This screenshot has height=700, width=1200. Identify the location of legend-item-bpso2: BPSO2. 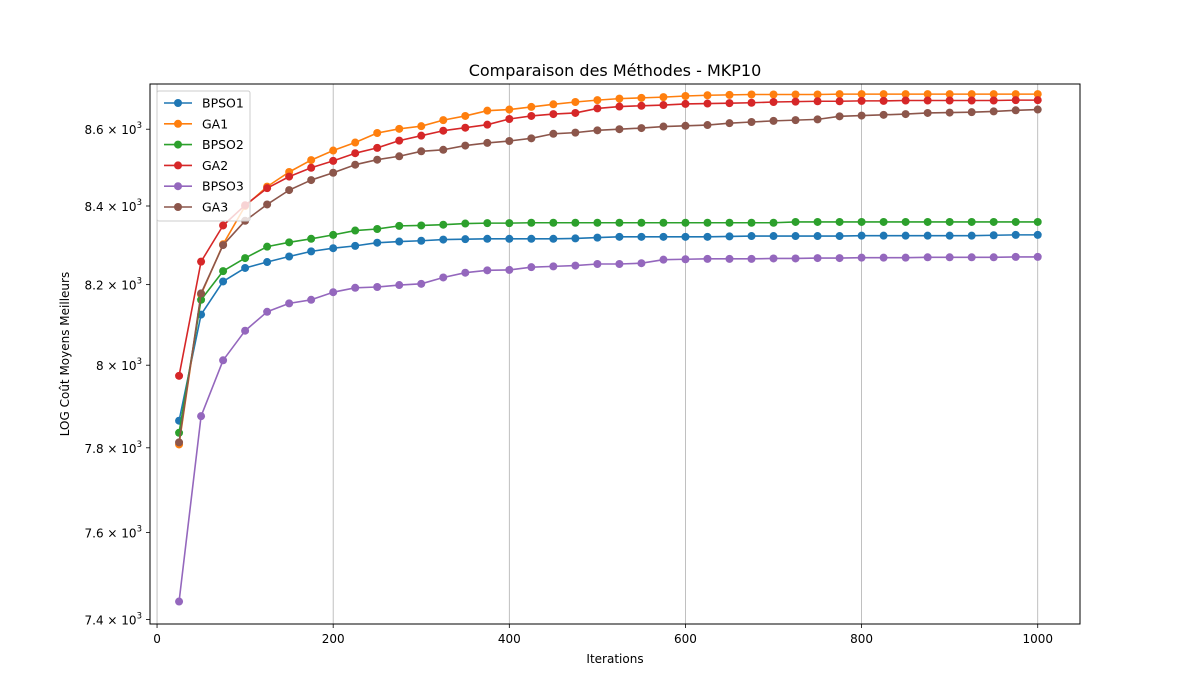
(204, 144).